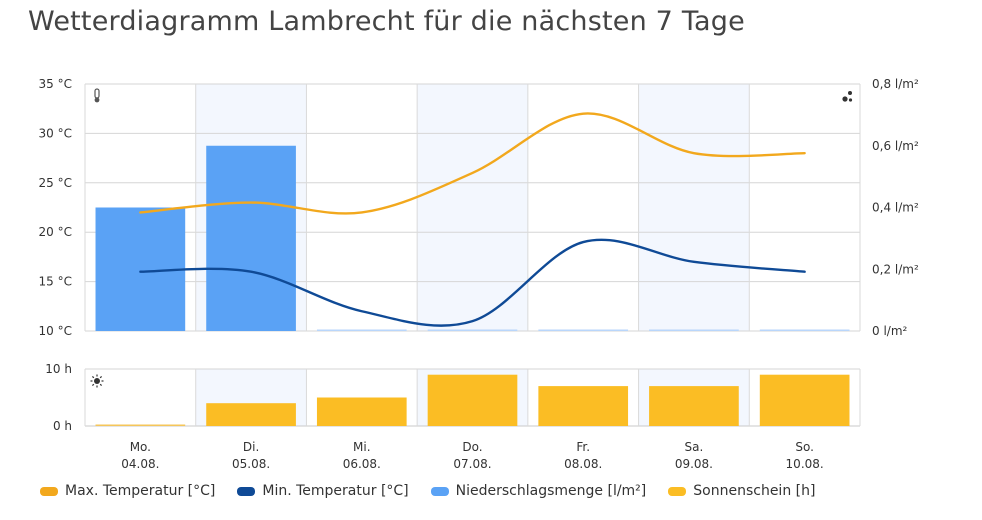 This screenshot has height=520, width=982. Describe the element at coordinates (895, 84) in the screenshot. I see `precip-tick-label: 0,8 l/m²` at that location.